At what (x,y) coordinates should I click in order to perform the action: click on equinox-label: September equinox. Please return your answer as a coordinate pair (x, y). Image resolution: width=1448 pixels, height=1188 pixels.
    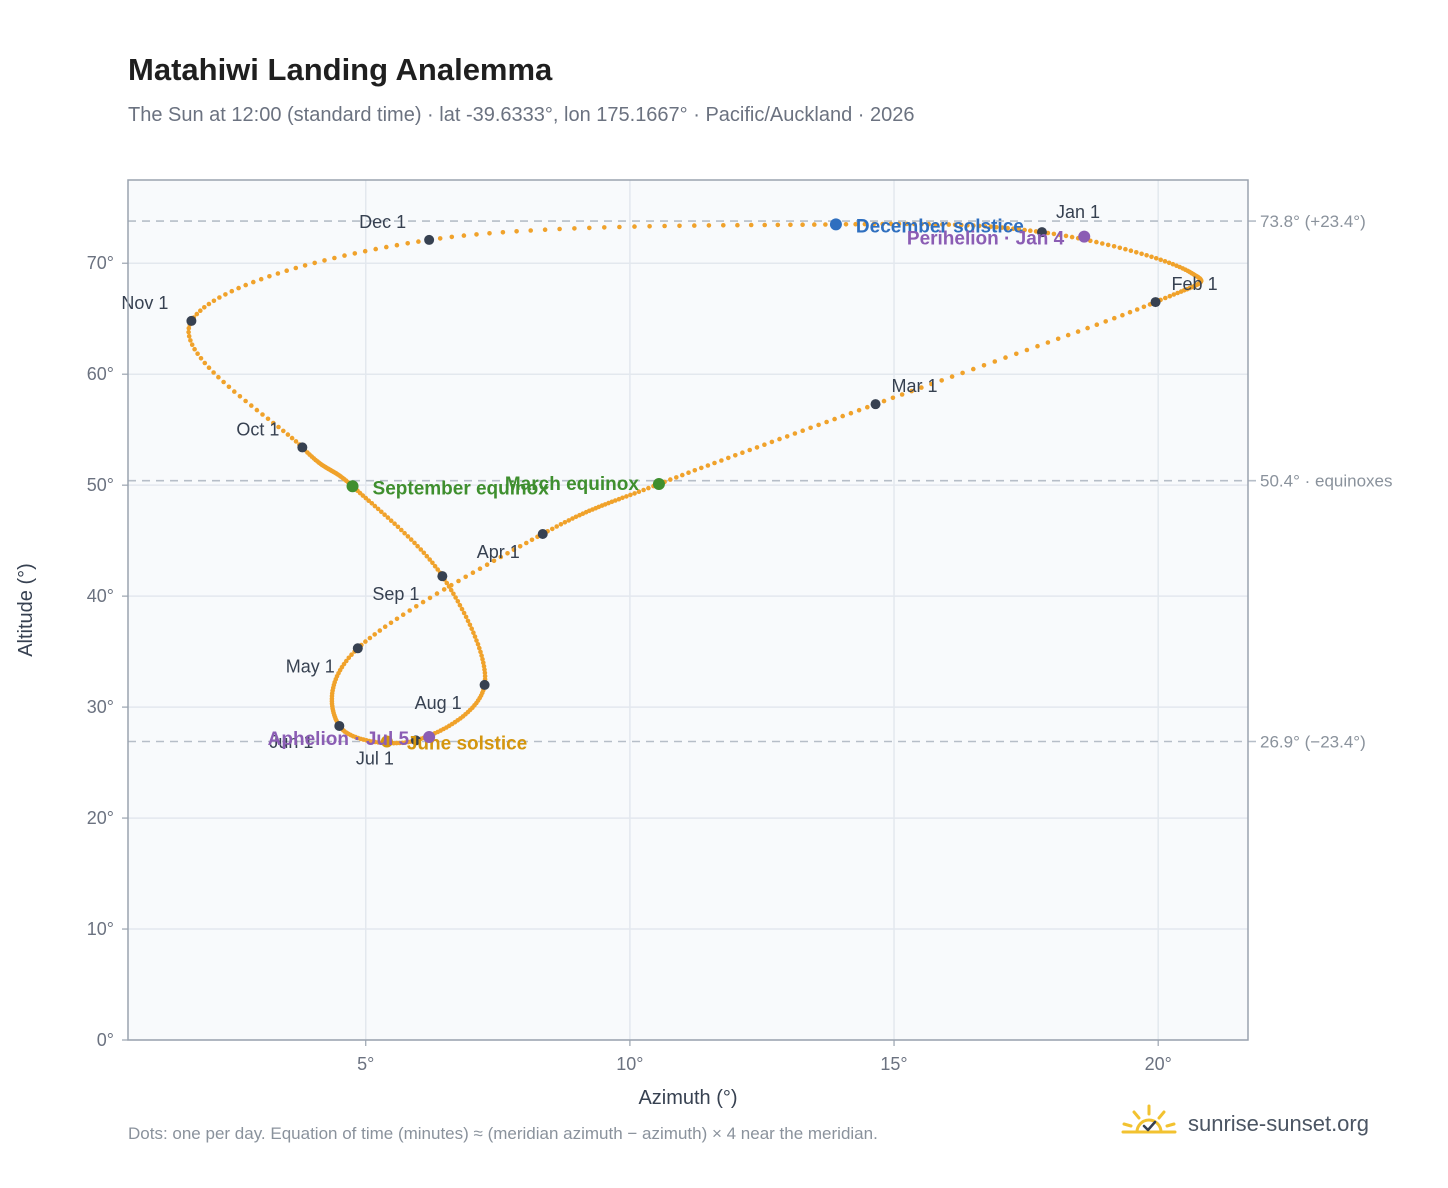
    Looking at the image, I should click on (461, 488).